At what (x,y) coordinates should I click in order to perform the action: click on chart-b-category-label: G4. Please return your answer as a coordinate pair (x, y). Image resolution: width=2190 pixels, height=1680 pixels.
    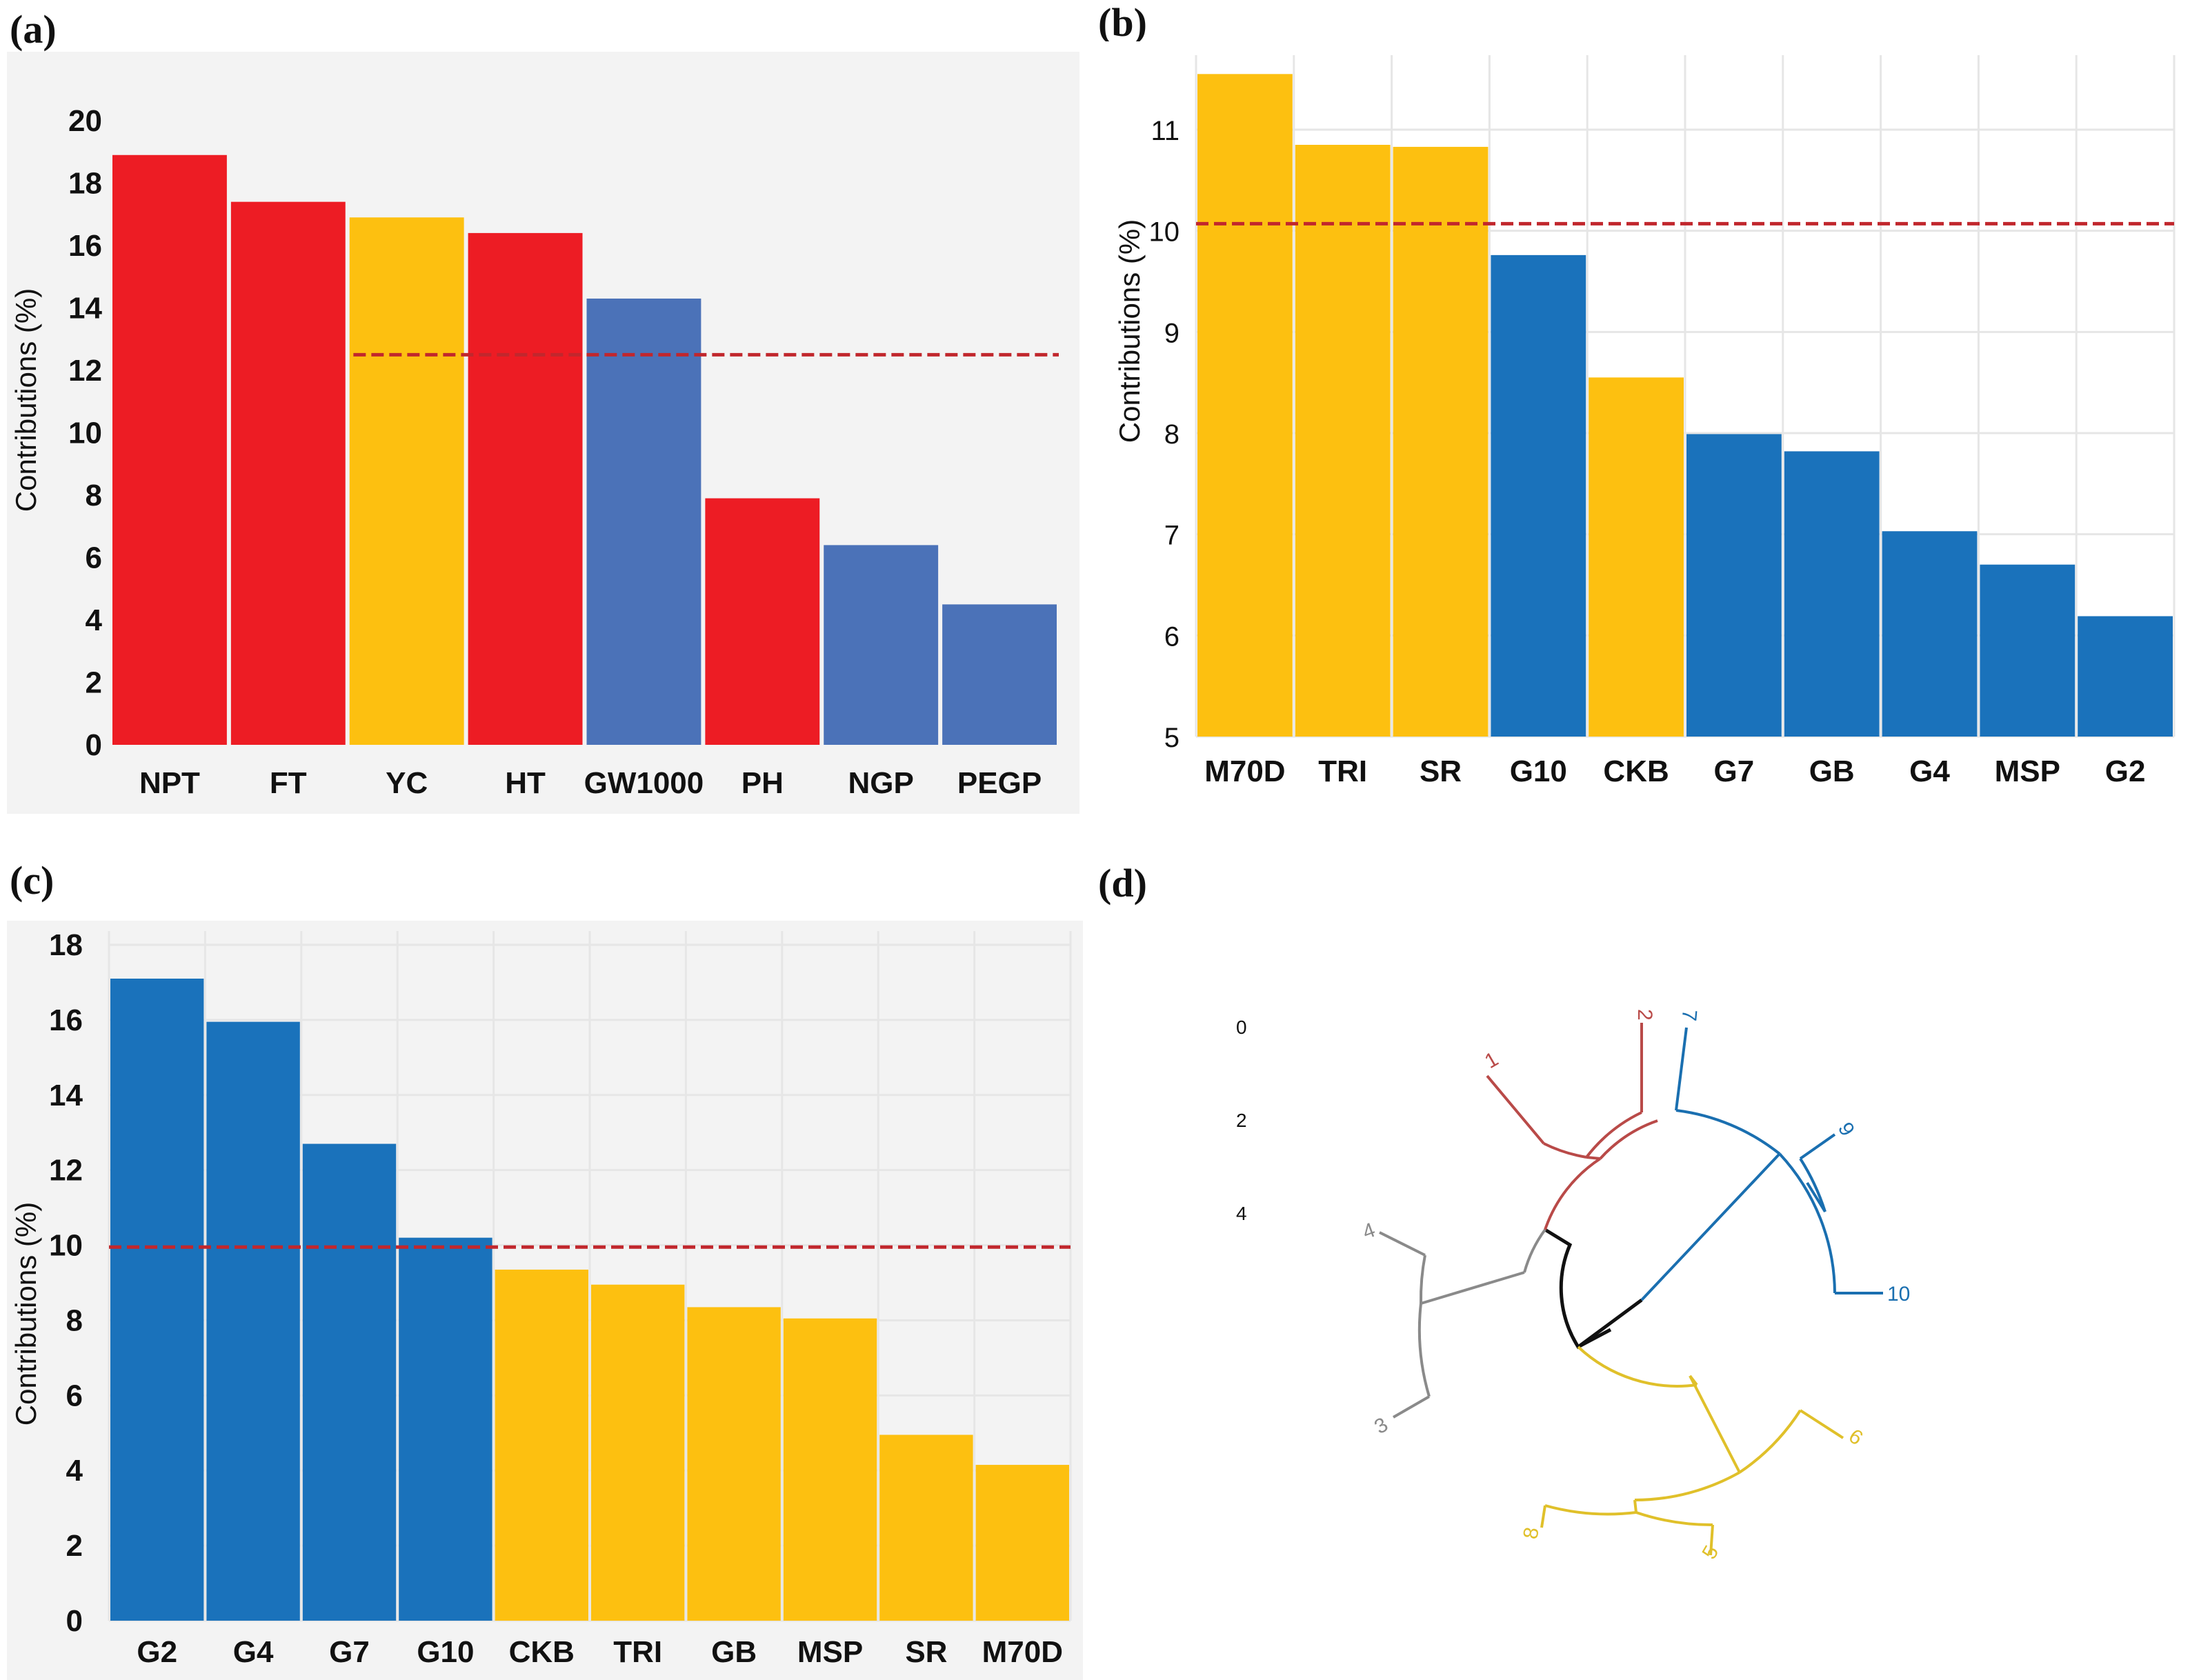
    Looking at the image, I should click on (1929, 771).